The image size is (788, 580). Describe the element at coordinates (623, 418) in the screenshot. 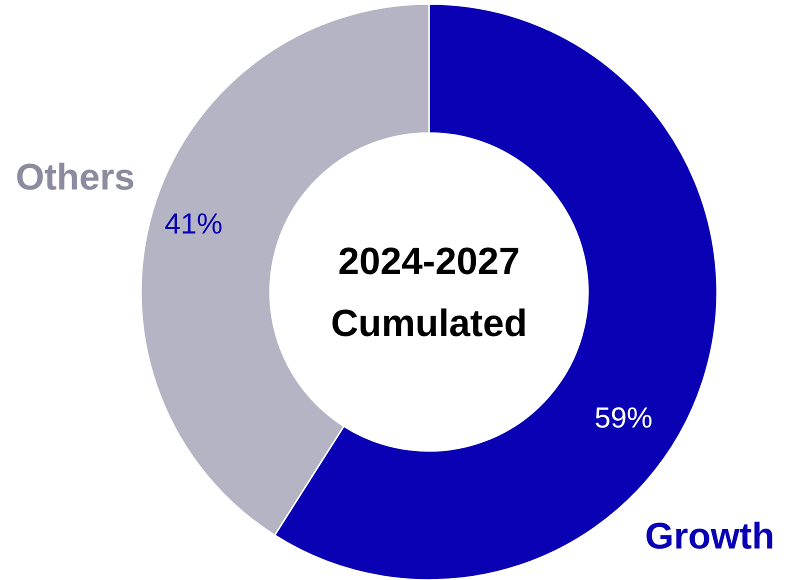

I see `data-label: 59%` at that location.